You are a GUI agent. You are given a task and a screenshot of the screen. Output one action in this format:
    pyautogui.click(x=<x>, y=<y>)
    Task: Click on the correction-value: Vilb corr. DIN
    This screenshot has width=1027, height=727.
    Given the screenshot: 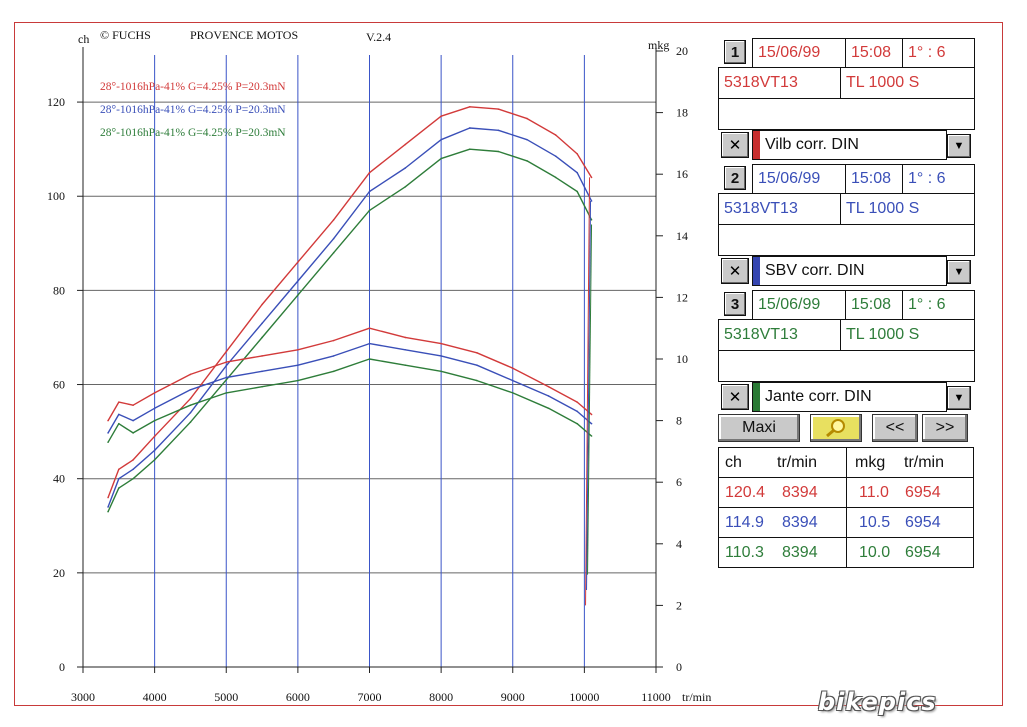 What is the action you would take?
    pyautogui.click(x=812, y=144)
    